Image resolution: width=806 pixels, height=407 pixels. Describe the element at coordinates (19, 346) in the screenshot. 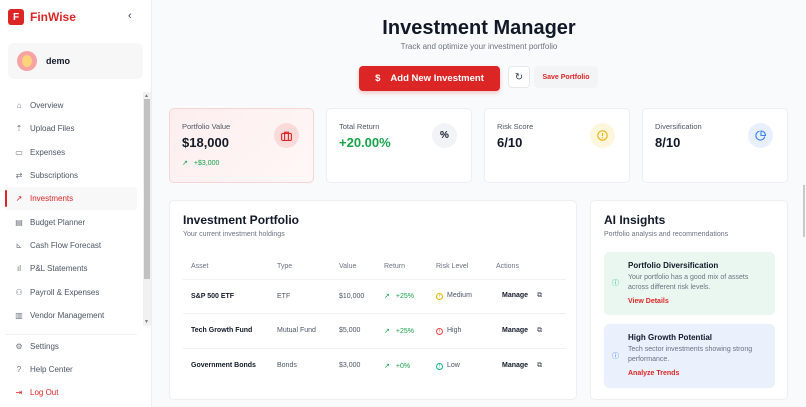

I see `gear-icon: ⚙` at that location.